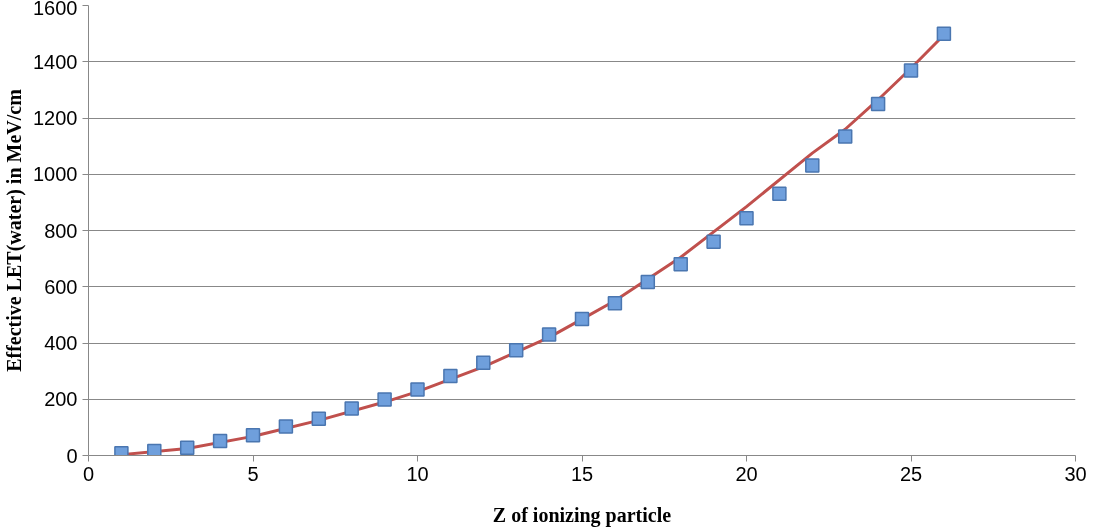 The image size is (1099, 531). I want to click on y-tick-label: 0, so click(72, 455).